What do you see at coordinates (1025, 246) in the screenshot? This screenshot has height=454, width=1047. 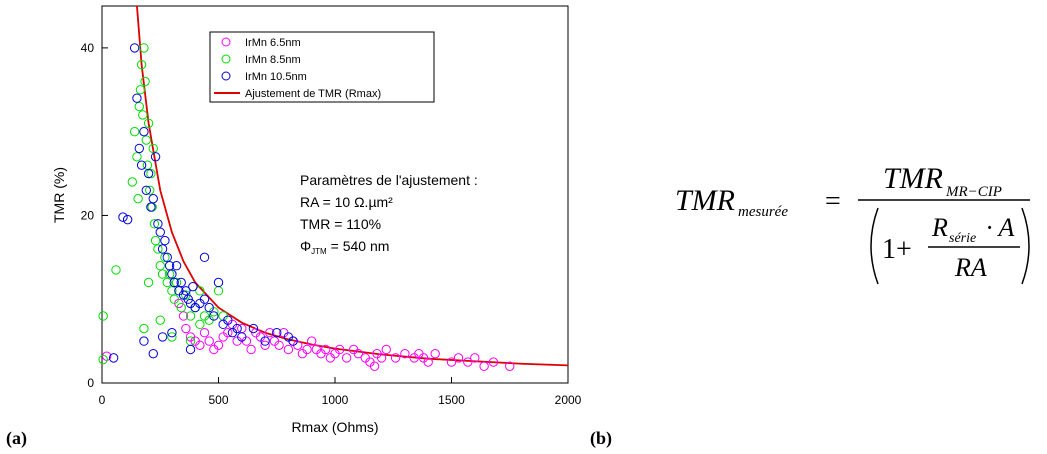 I see `formula-right-paren` at bounding box center [1025, 246].